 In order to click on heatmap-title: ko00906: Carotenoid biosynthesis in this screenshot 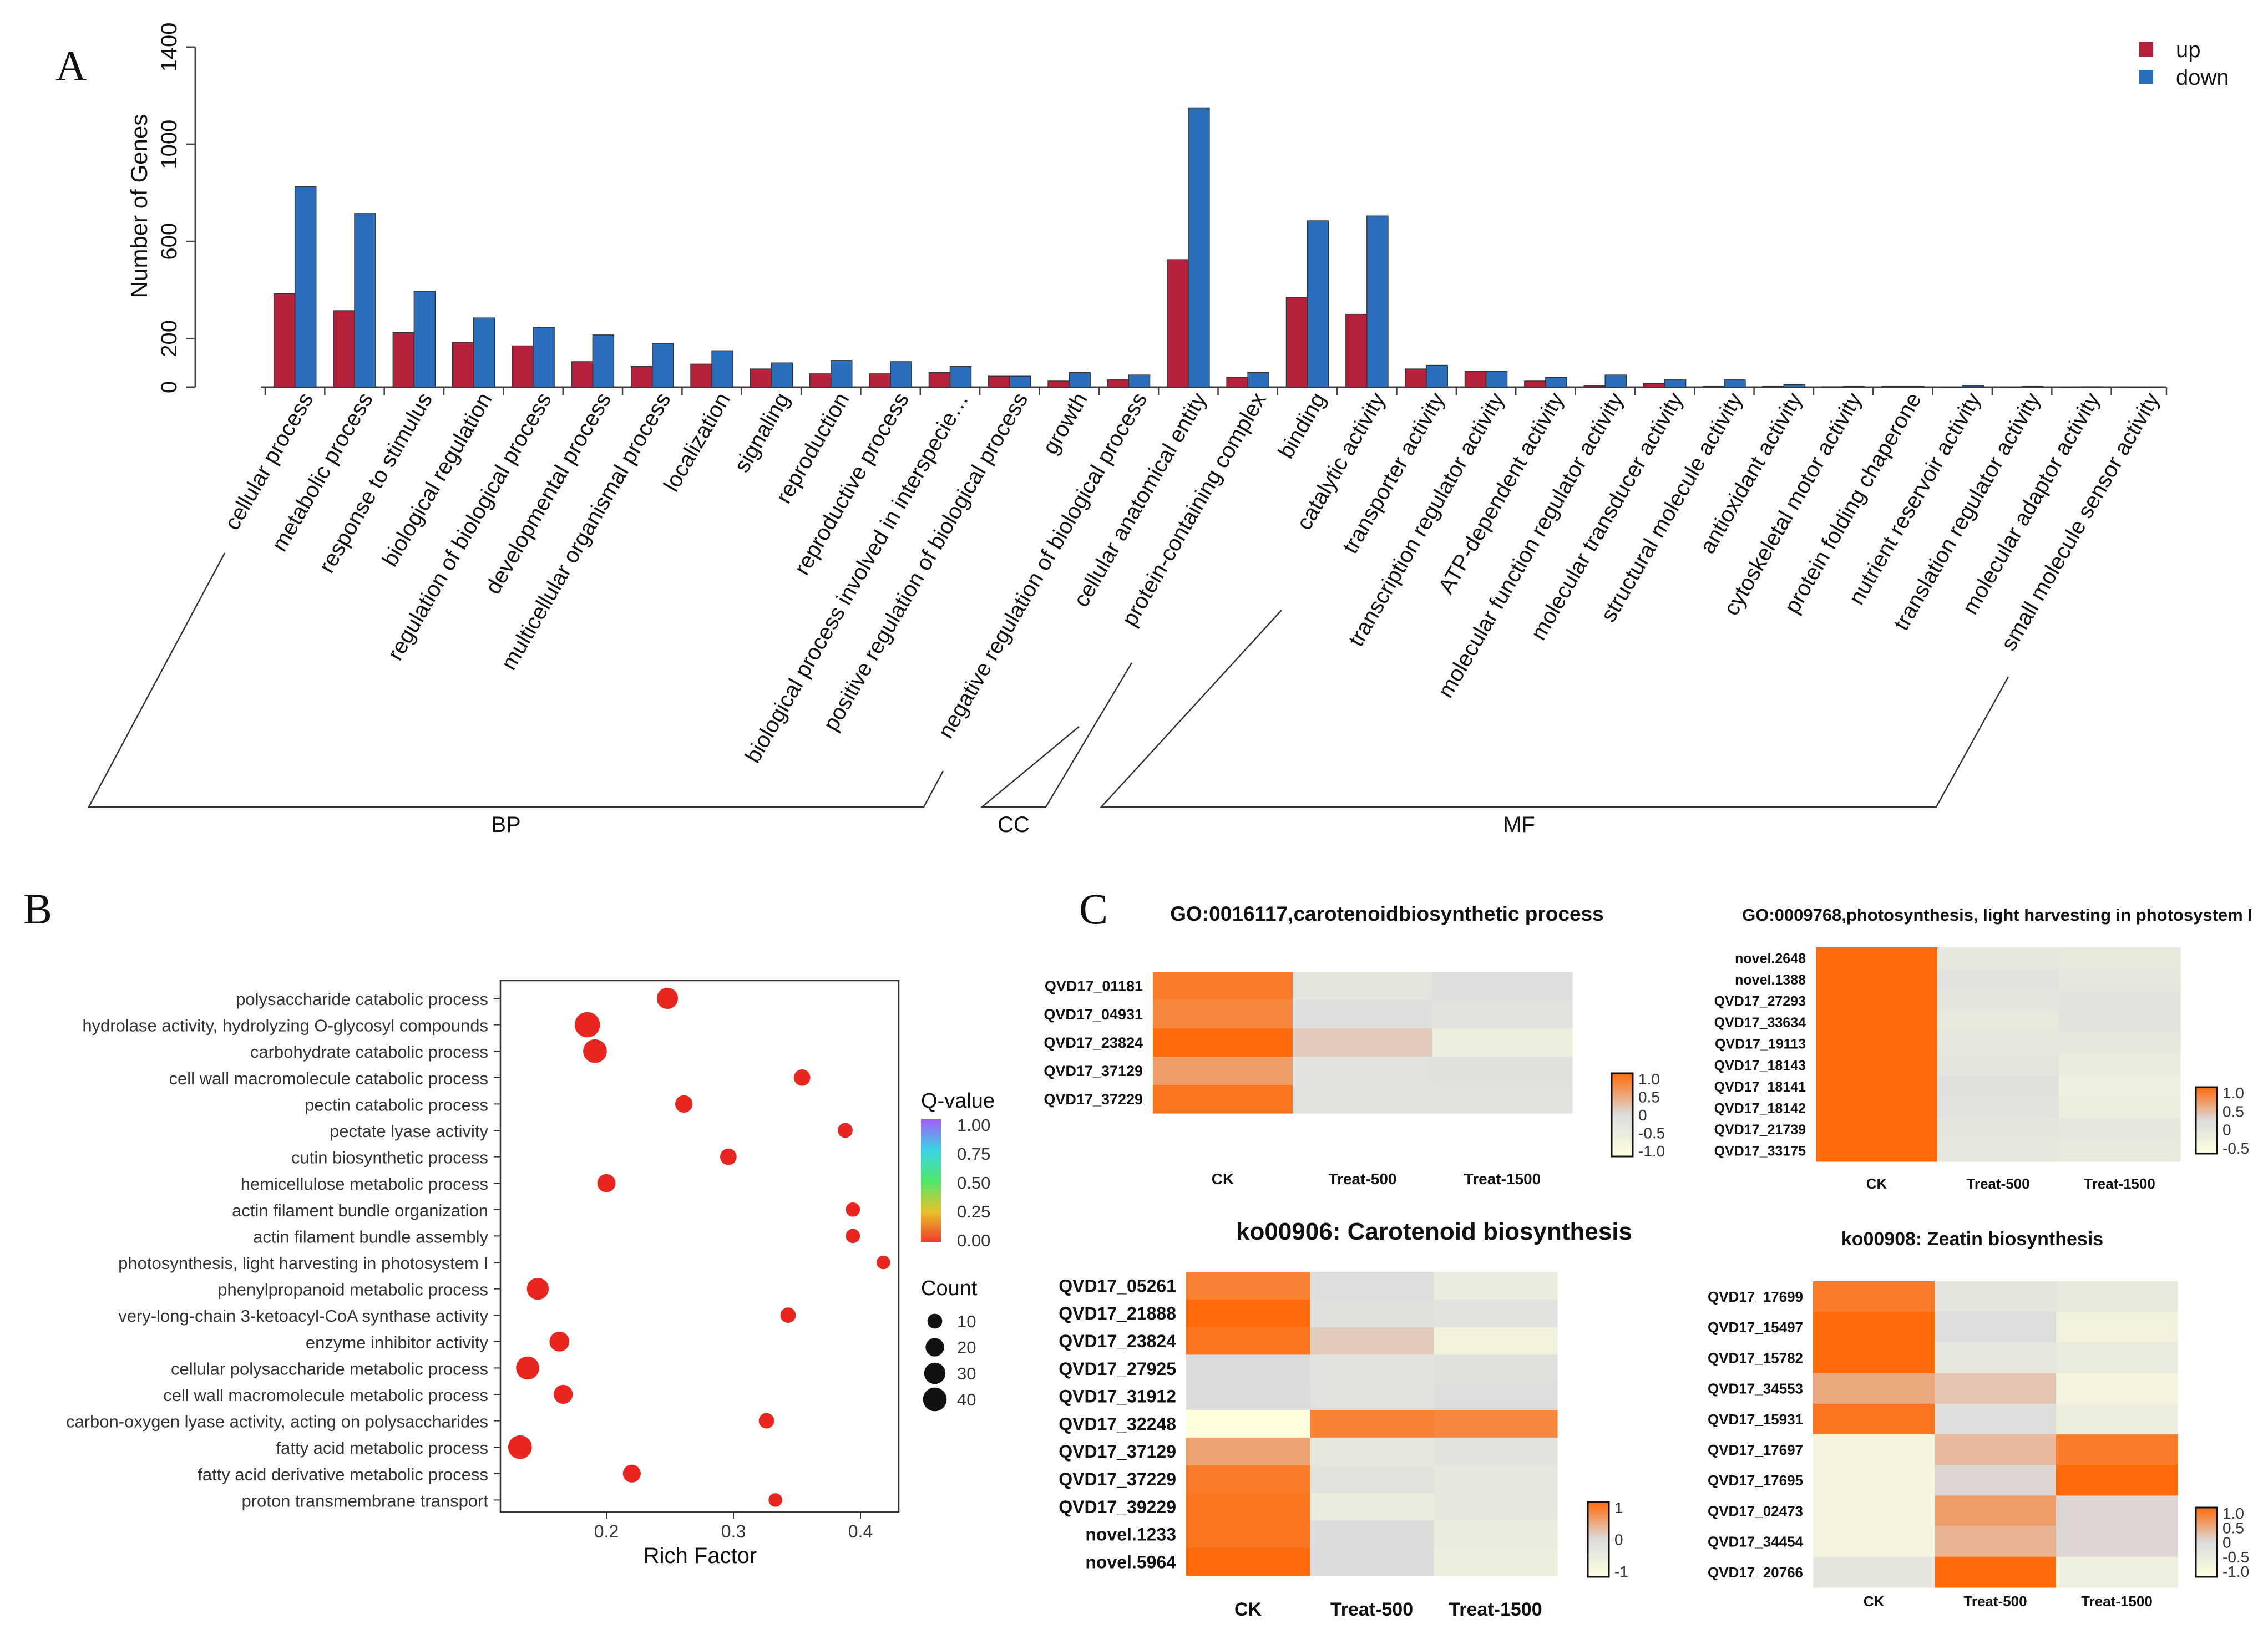, I will do `click(1434, 1231)`.